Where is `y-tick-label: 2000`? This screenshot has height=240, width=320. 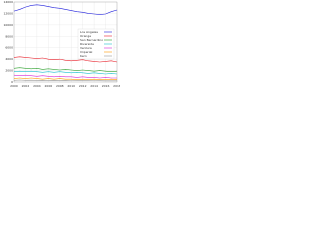
y-tick-label: 2000 is located at coordinates (9, 71).